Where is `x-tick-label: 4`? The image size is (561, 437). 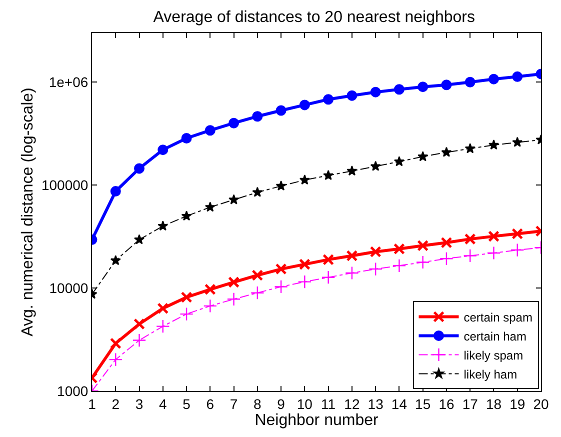
x-tick-label: 4 is located at coordinates (162, 404).